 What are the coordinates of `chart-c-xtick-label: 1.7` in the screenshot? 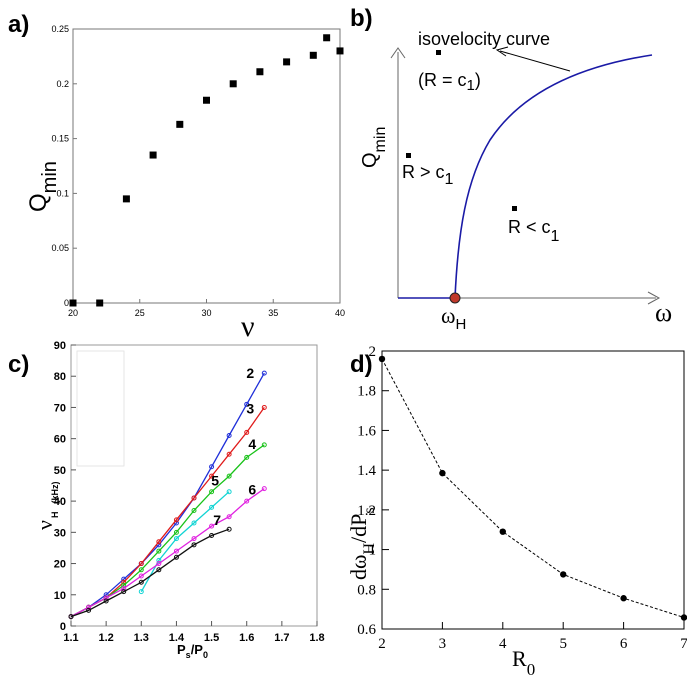 It's located at (281, 638).